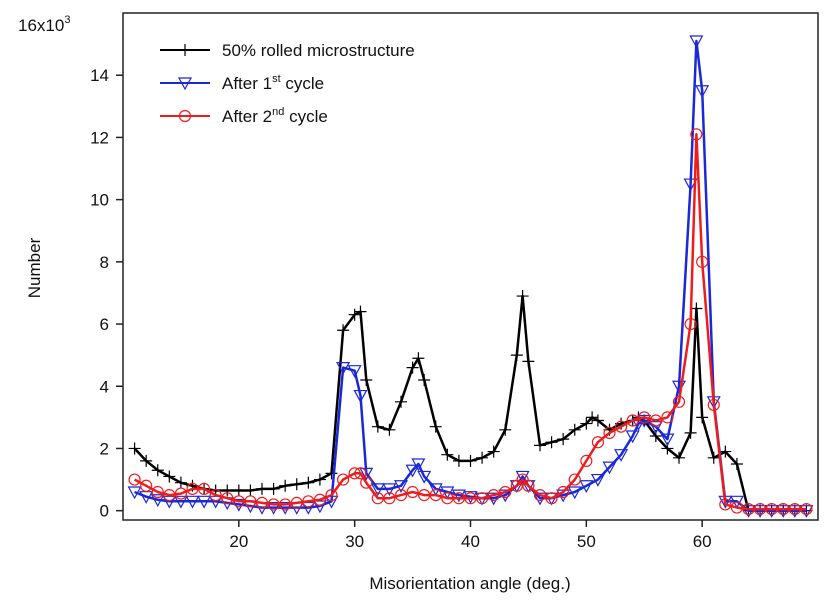 The image size is (831, 603). I want to click on x-tick-label: 50, so click(586, 541).